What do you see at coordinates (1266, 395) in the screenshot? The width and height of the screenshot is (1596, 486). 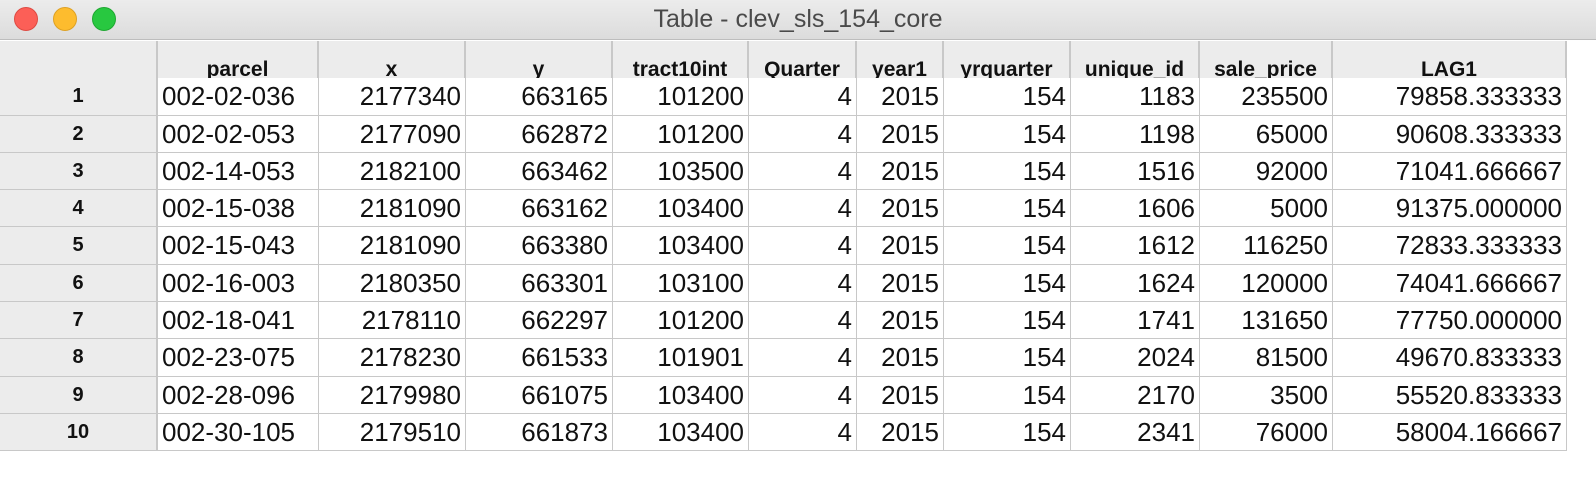 I see `table-cell: 3500` at bounding box center [1266, 395].